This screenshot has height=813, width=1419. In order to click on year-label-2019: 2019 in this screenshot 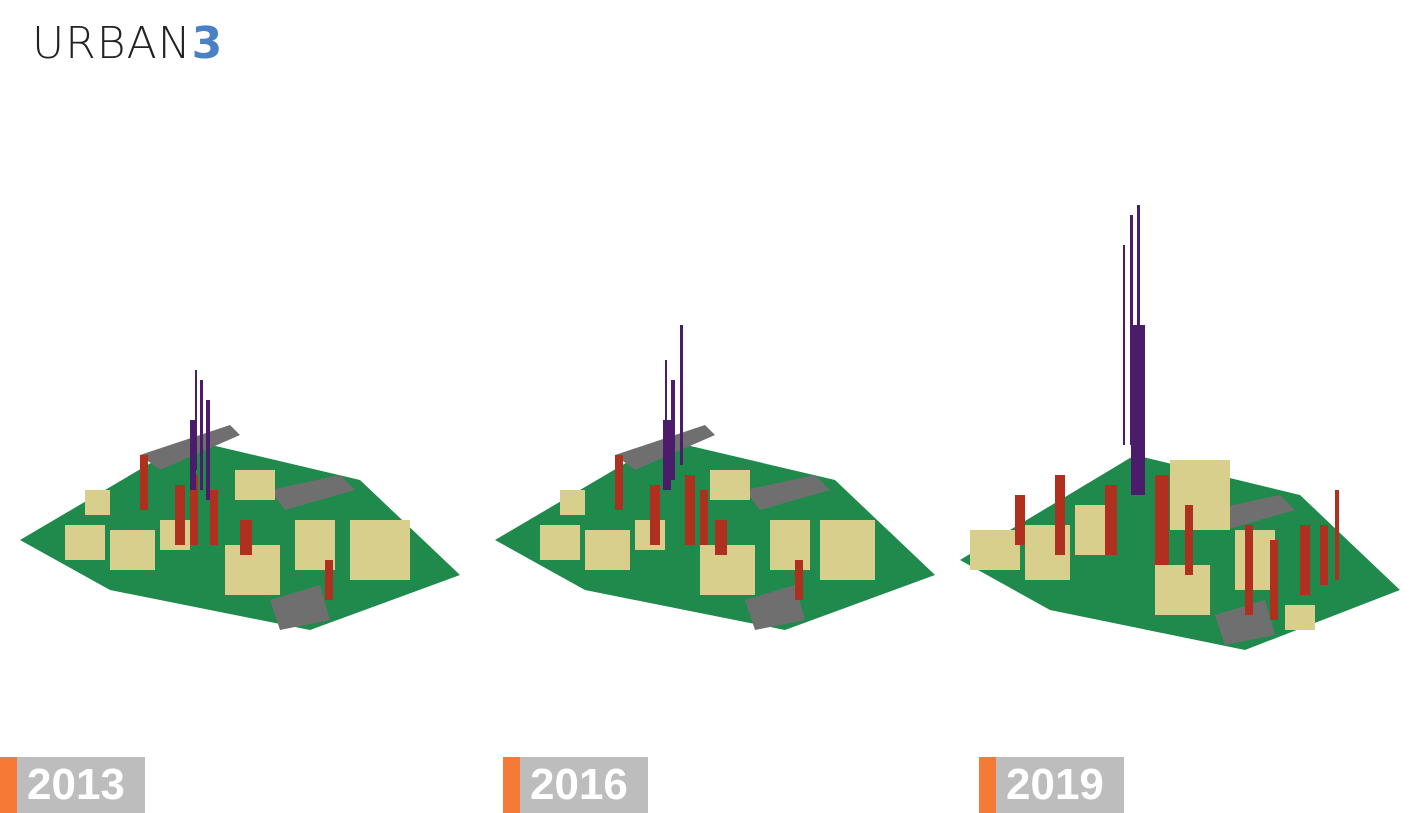, I will do `click(1051, 785)`.